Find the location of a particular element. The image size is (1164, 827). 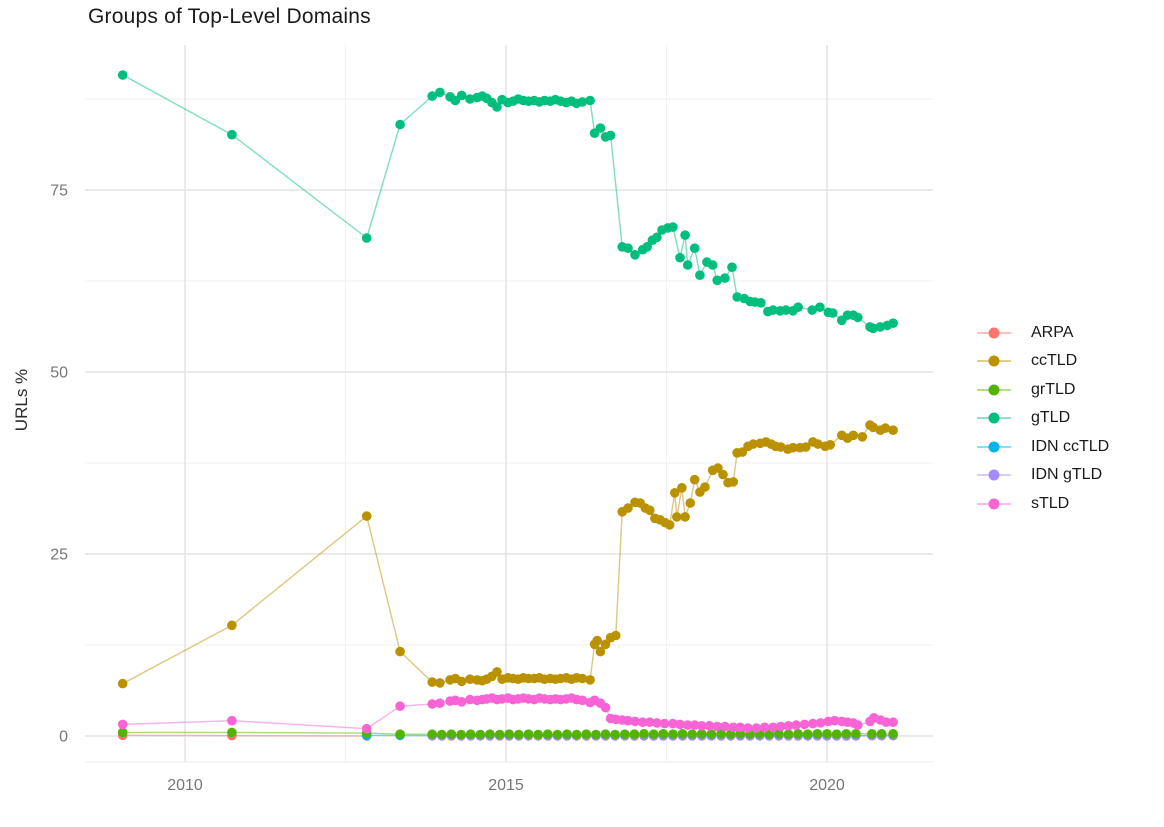

legend-item-gTLD: gTLD is located at coordinates (1043, 418).